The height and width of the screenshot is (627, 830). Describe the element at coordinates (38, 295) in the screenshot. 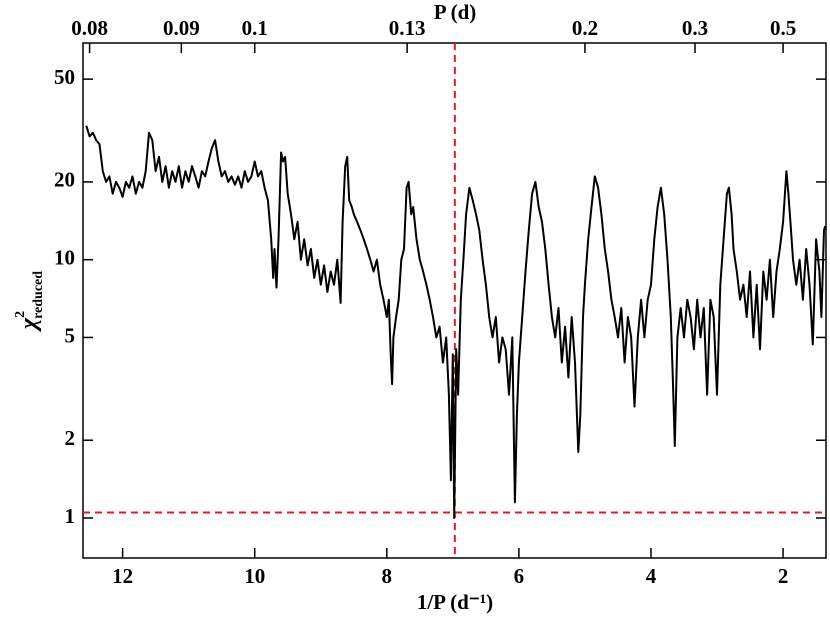

I see `y-title-sub: reduced` at that location.